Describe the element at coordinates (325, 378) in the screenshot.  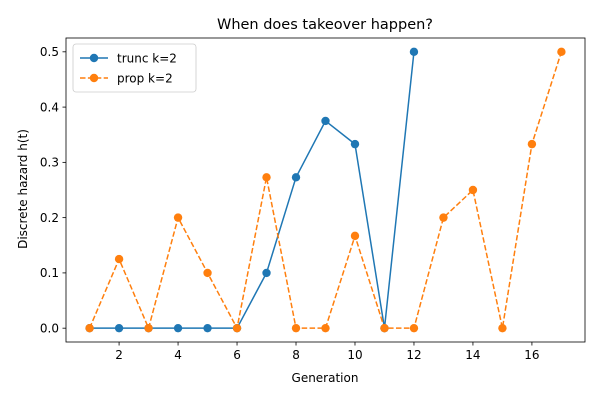
I see `x-axis-label: Generation` at that location.